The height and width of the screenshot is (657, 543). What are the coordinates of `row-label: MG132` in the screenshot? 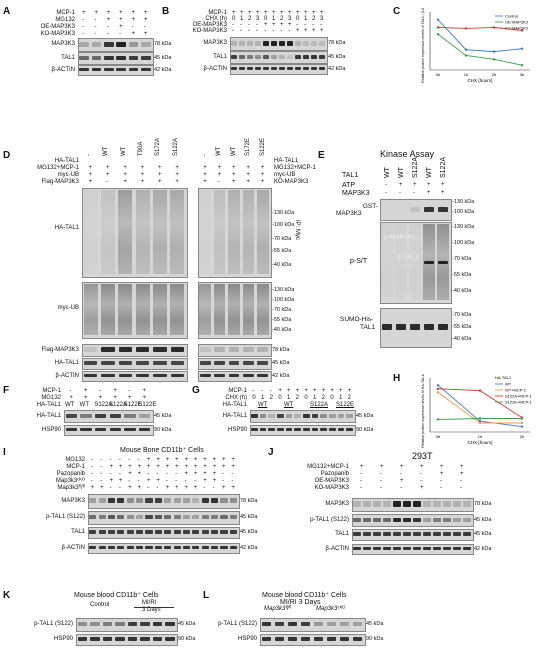 It's located at (75, 460).